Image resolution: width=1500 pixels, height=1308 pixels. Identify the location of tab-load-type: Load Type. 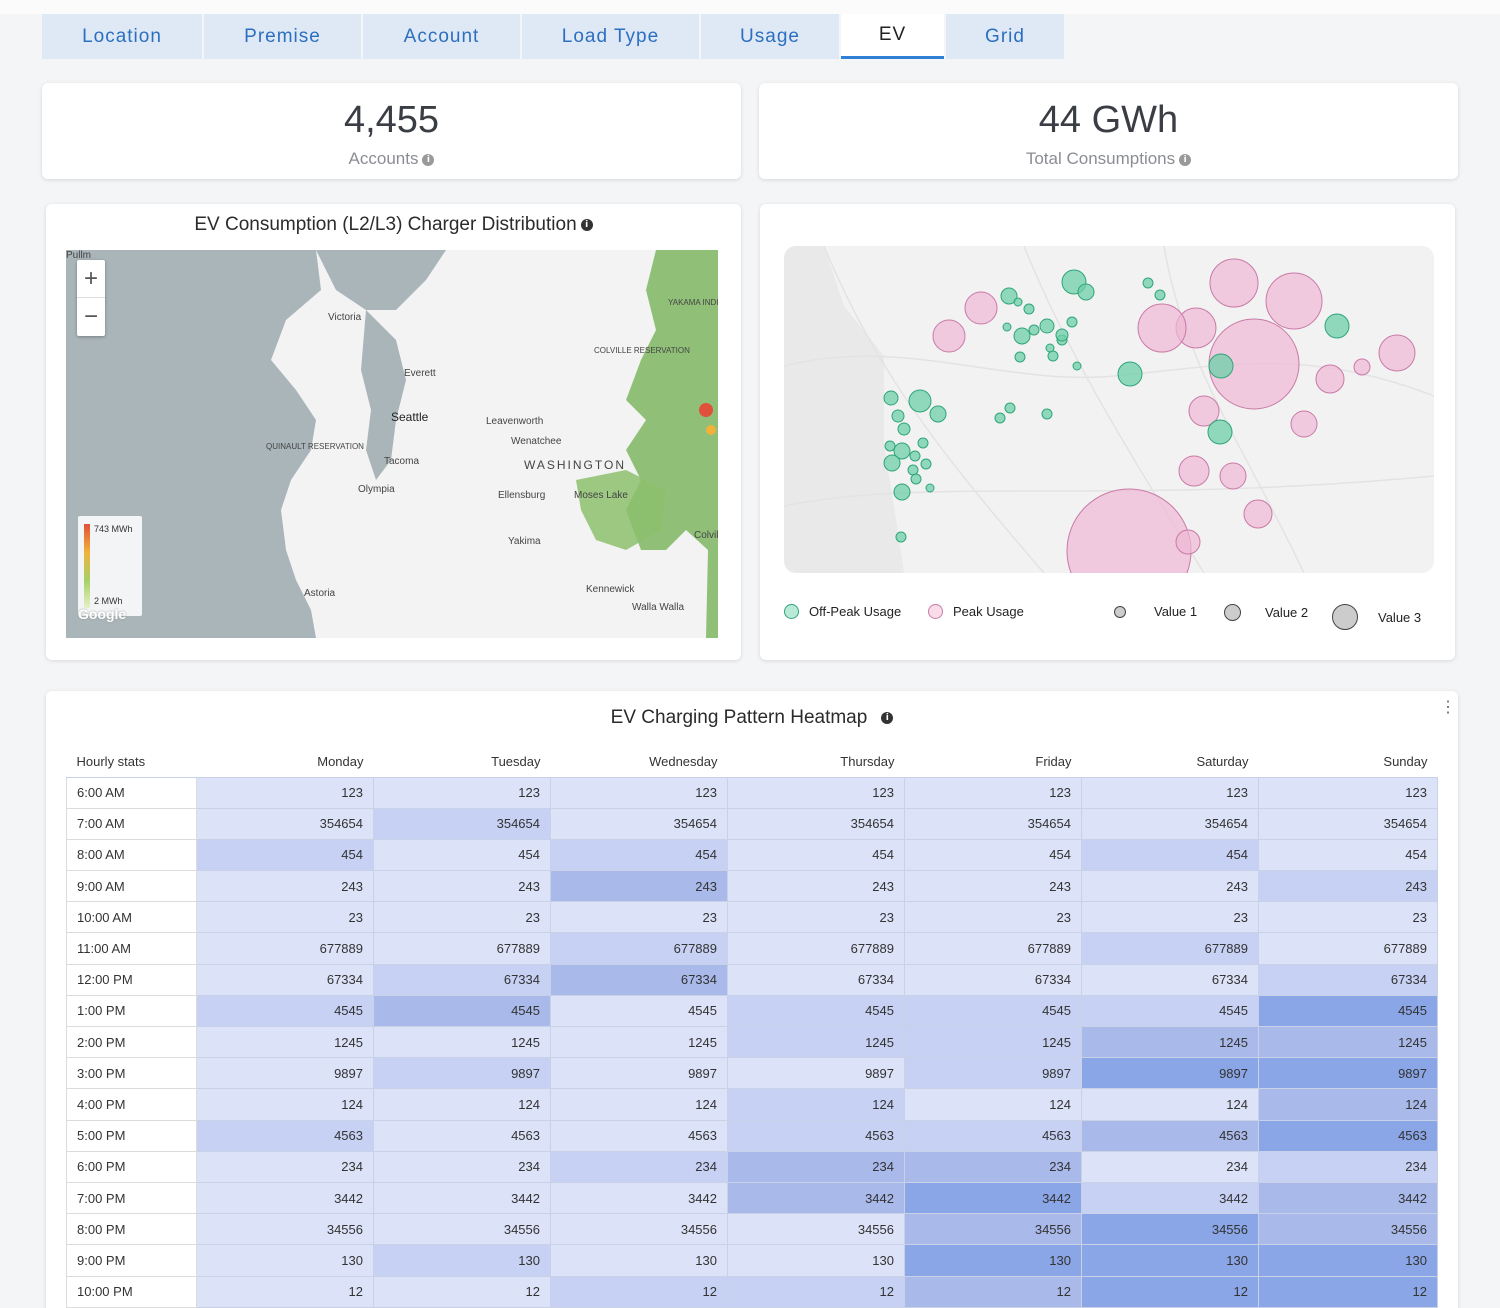
(610, 36).